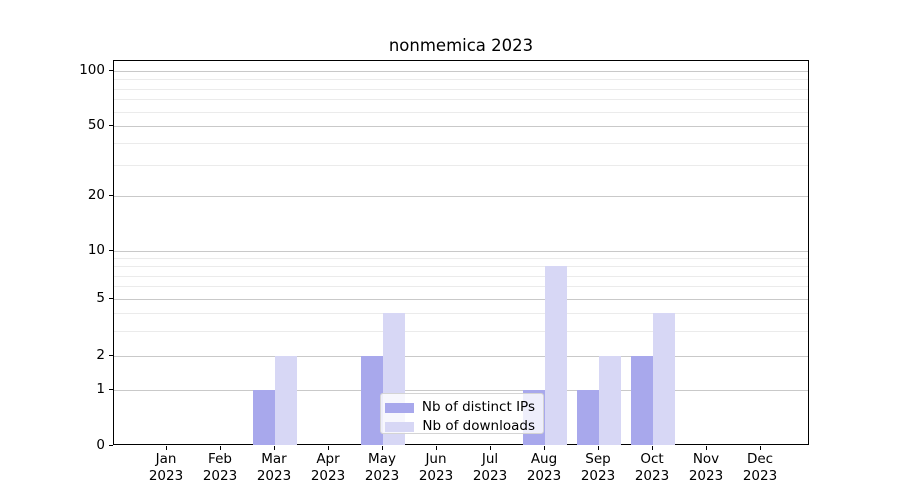  I want to click on y-tick-label: 0, so click(100, 445).